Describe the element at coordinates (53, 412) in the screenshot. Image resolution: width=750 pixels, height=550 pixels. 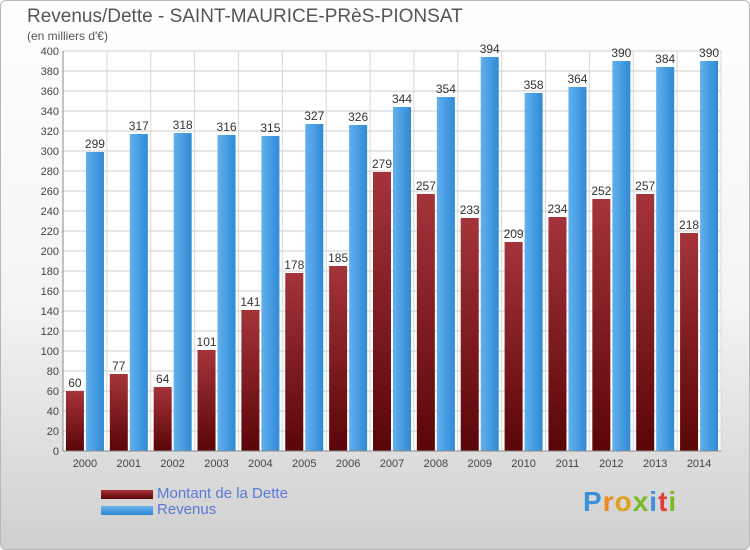
I see `y-tick-label: 40` at that location.